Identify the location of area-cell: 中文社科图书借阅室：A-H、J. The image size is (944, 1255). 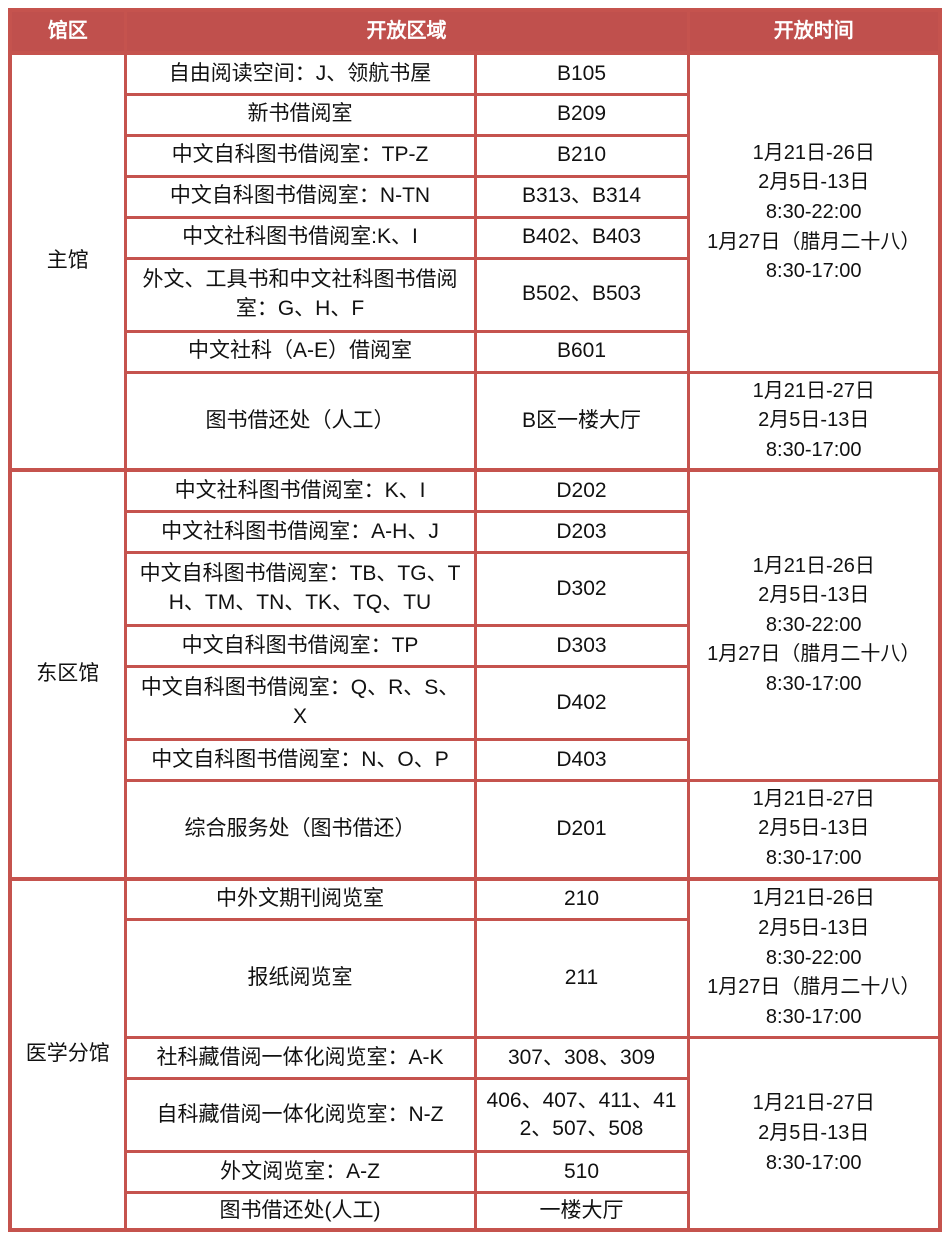
(300, 531).